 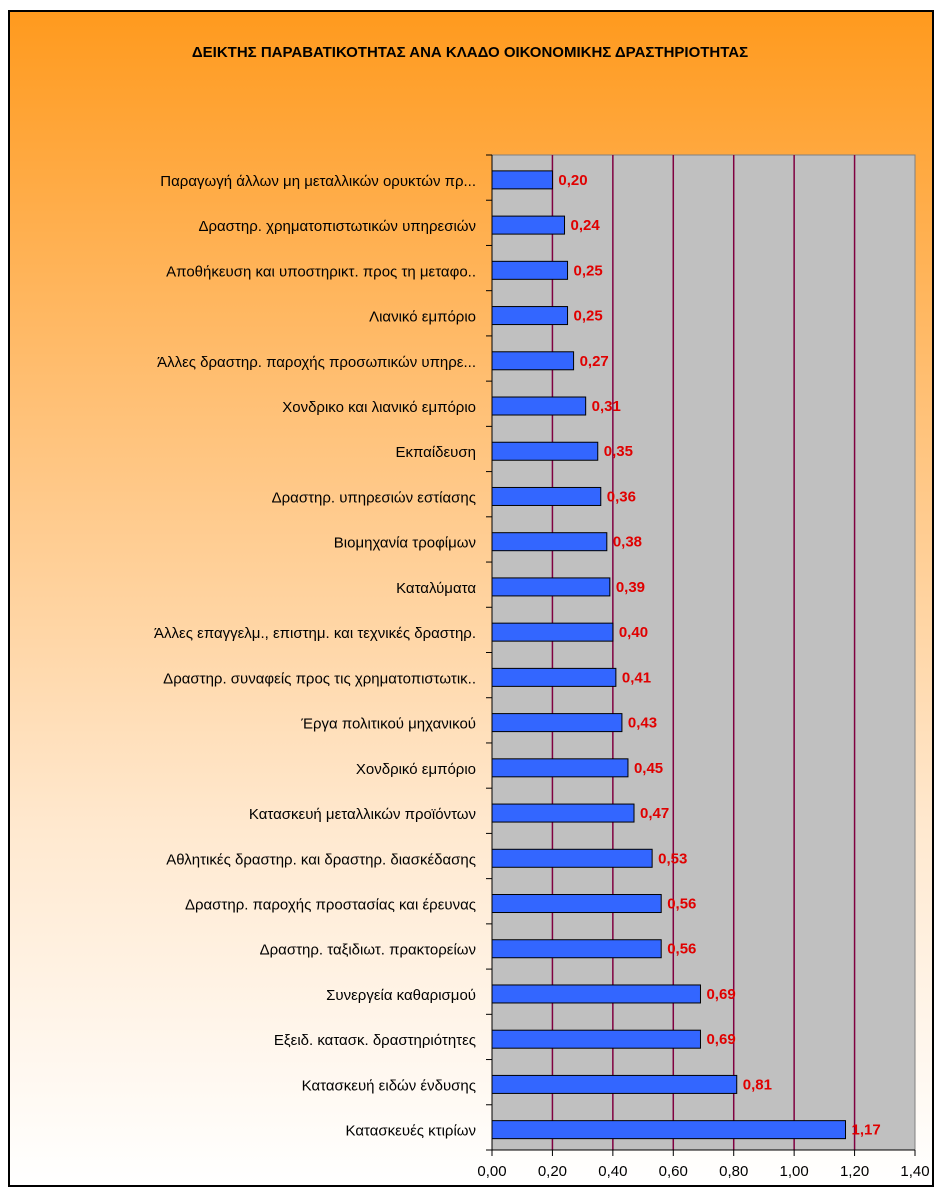 I want to click on x-tick-label: 1,00, so click(x=794, y=1171).